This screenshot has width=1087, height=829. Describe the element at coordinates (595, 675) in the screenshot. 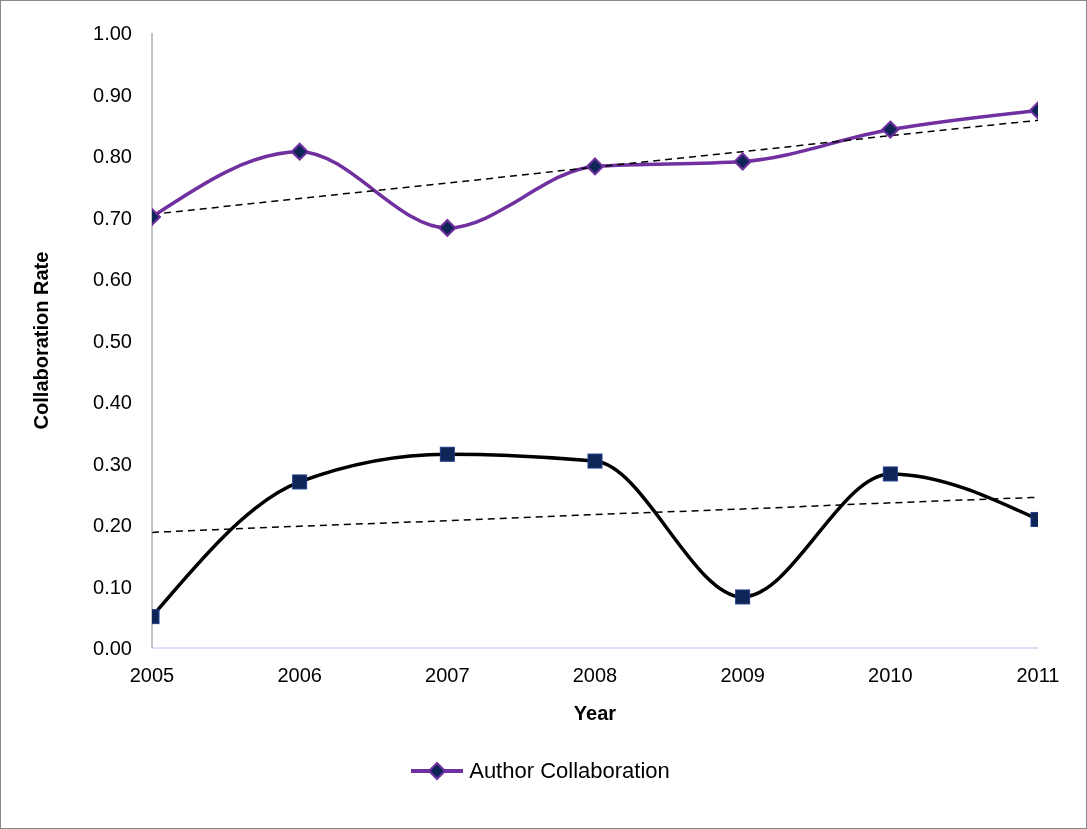

I see `x-tick-label: 2008` at that location.